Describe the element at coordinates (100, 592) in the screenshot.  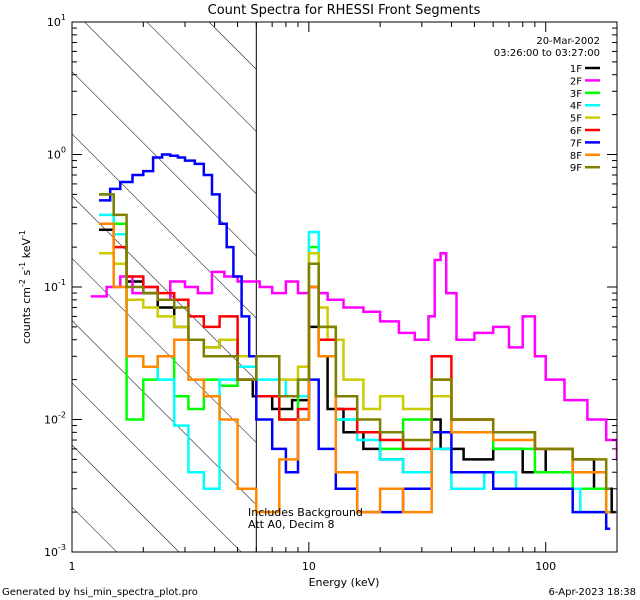
I see `footer-generated-by: Generated by hsi_min_spectra_plot.pro` at that location.